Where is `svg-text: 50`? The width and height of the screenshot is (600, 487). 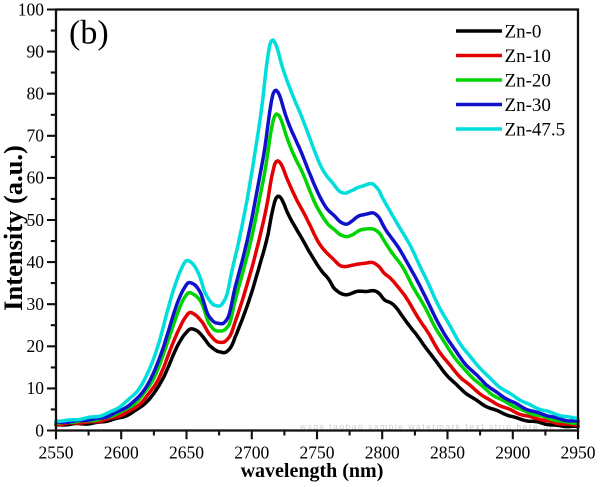 svg-text: 50 is located at coordinates (36, 220).